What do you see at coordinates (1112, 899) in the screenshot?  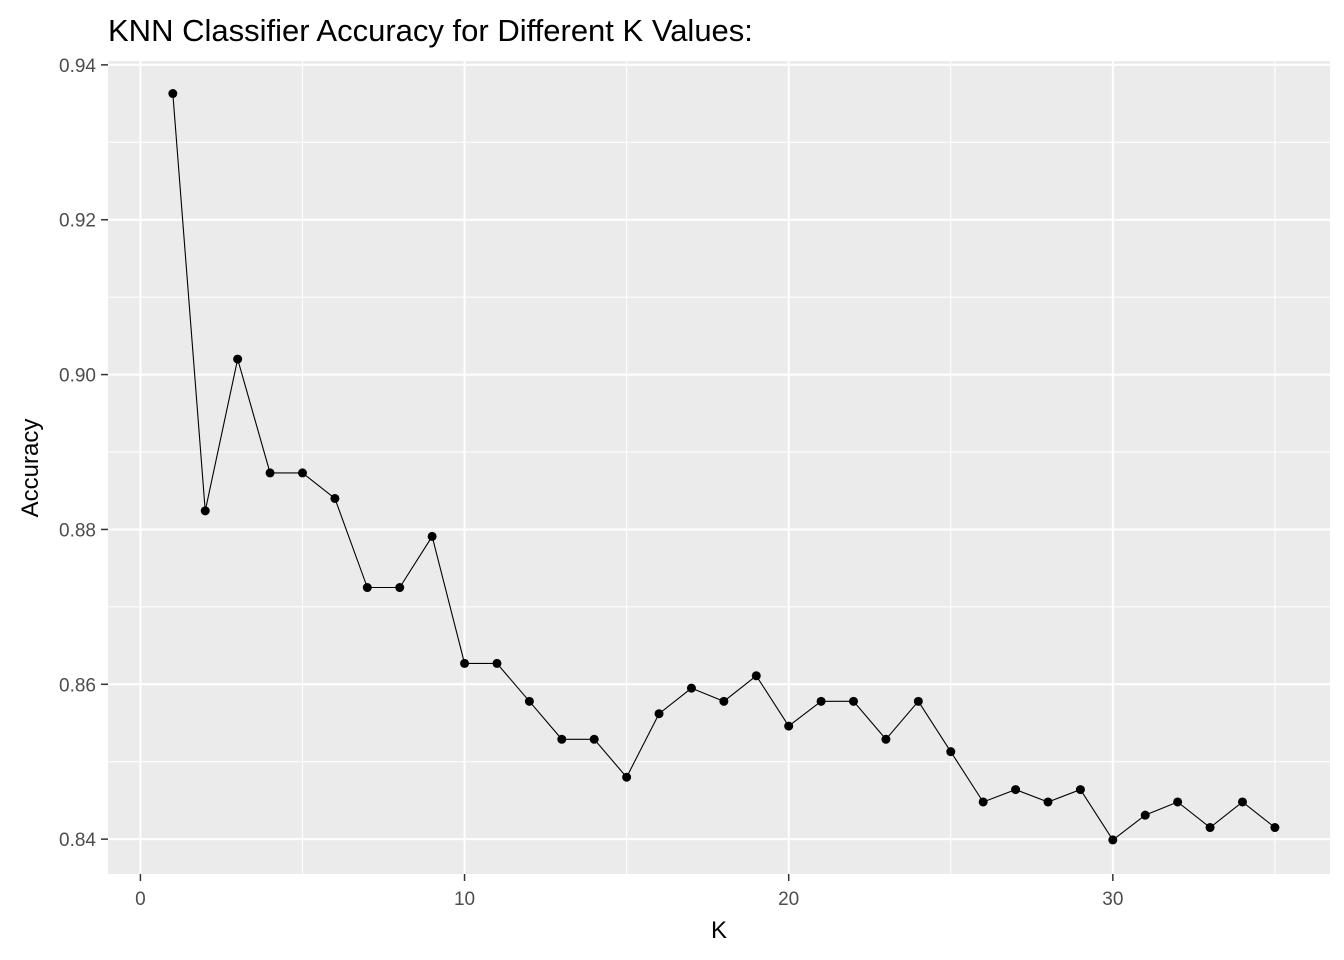 I see `x-tick-label: 30` at bounding box center [1112, 899].